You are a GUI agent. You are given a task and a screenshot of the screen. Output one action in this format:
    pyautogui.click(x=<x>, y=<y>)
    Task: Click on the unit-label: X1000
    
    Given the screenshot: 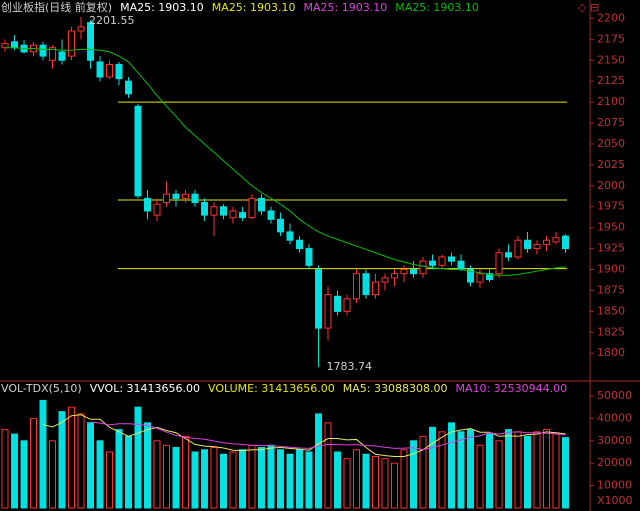 What is the action you would take?
    pyautogui.click(x=615, y=500)
    